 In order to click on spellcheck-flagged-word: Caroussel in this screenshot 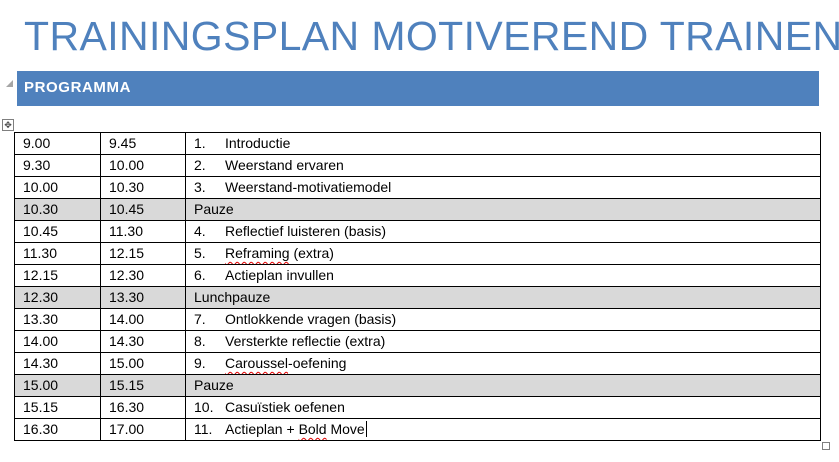, I will do `click(257, 363)`.